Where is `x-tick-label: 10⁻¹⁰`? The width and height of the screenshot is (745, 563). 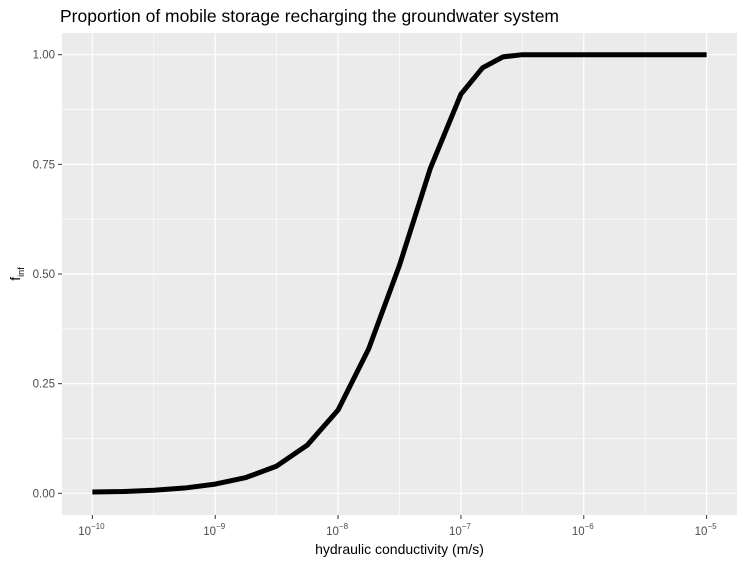
x-tick-label: 10⁻¹⁰ is located at coordinates (91, 530).